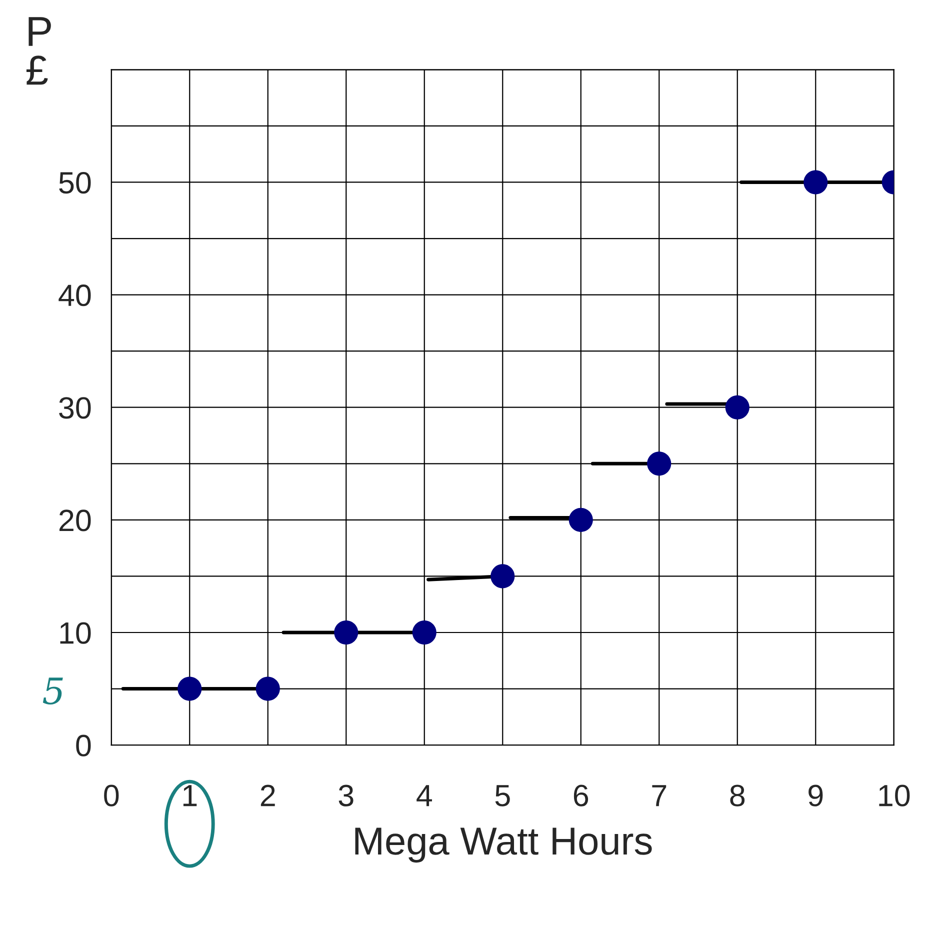  I want to click on x-tick-label: 10, so click(894, 795).